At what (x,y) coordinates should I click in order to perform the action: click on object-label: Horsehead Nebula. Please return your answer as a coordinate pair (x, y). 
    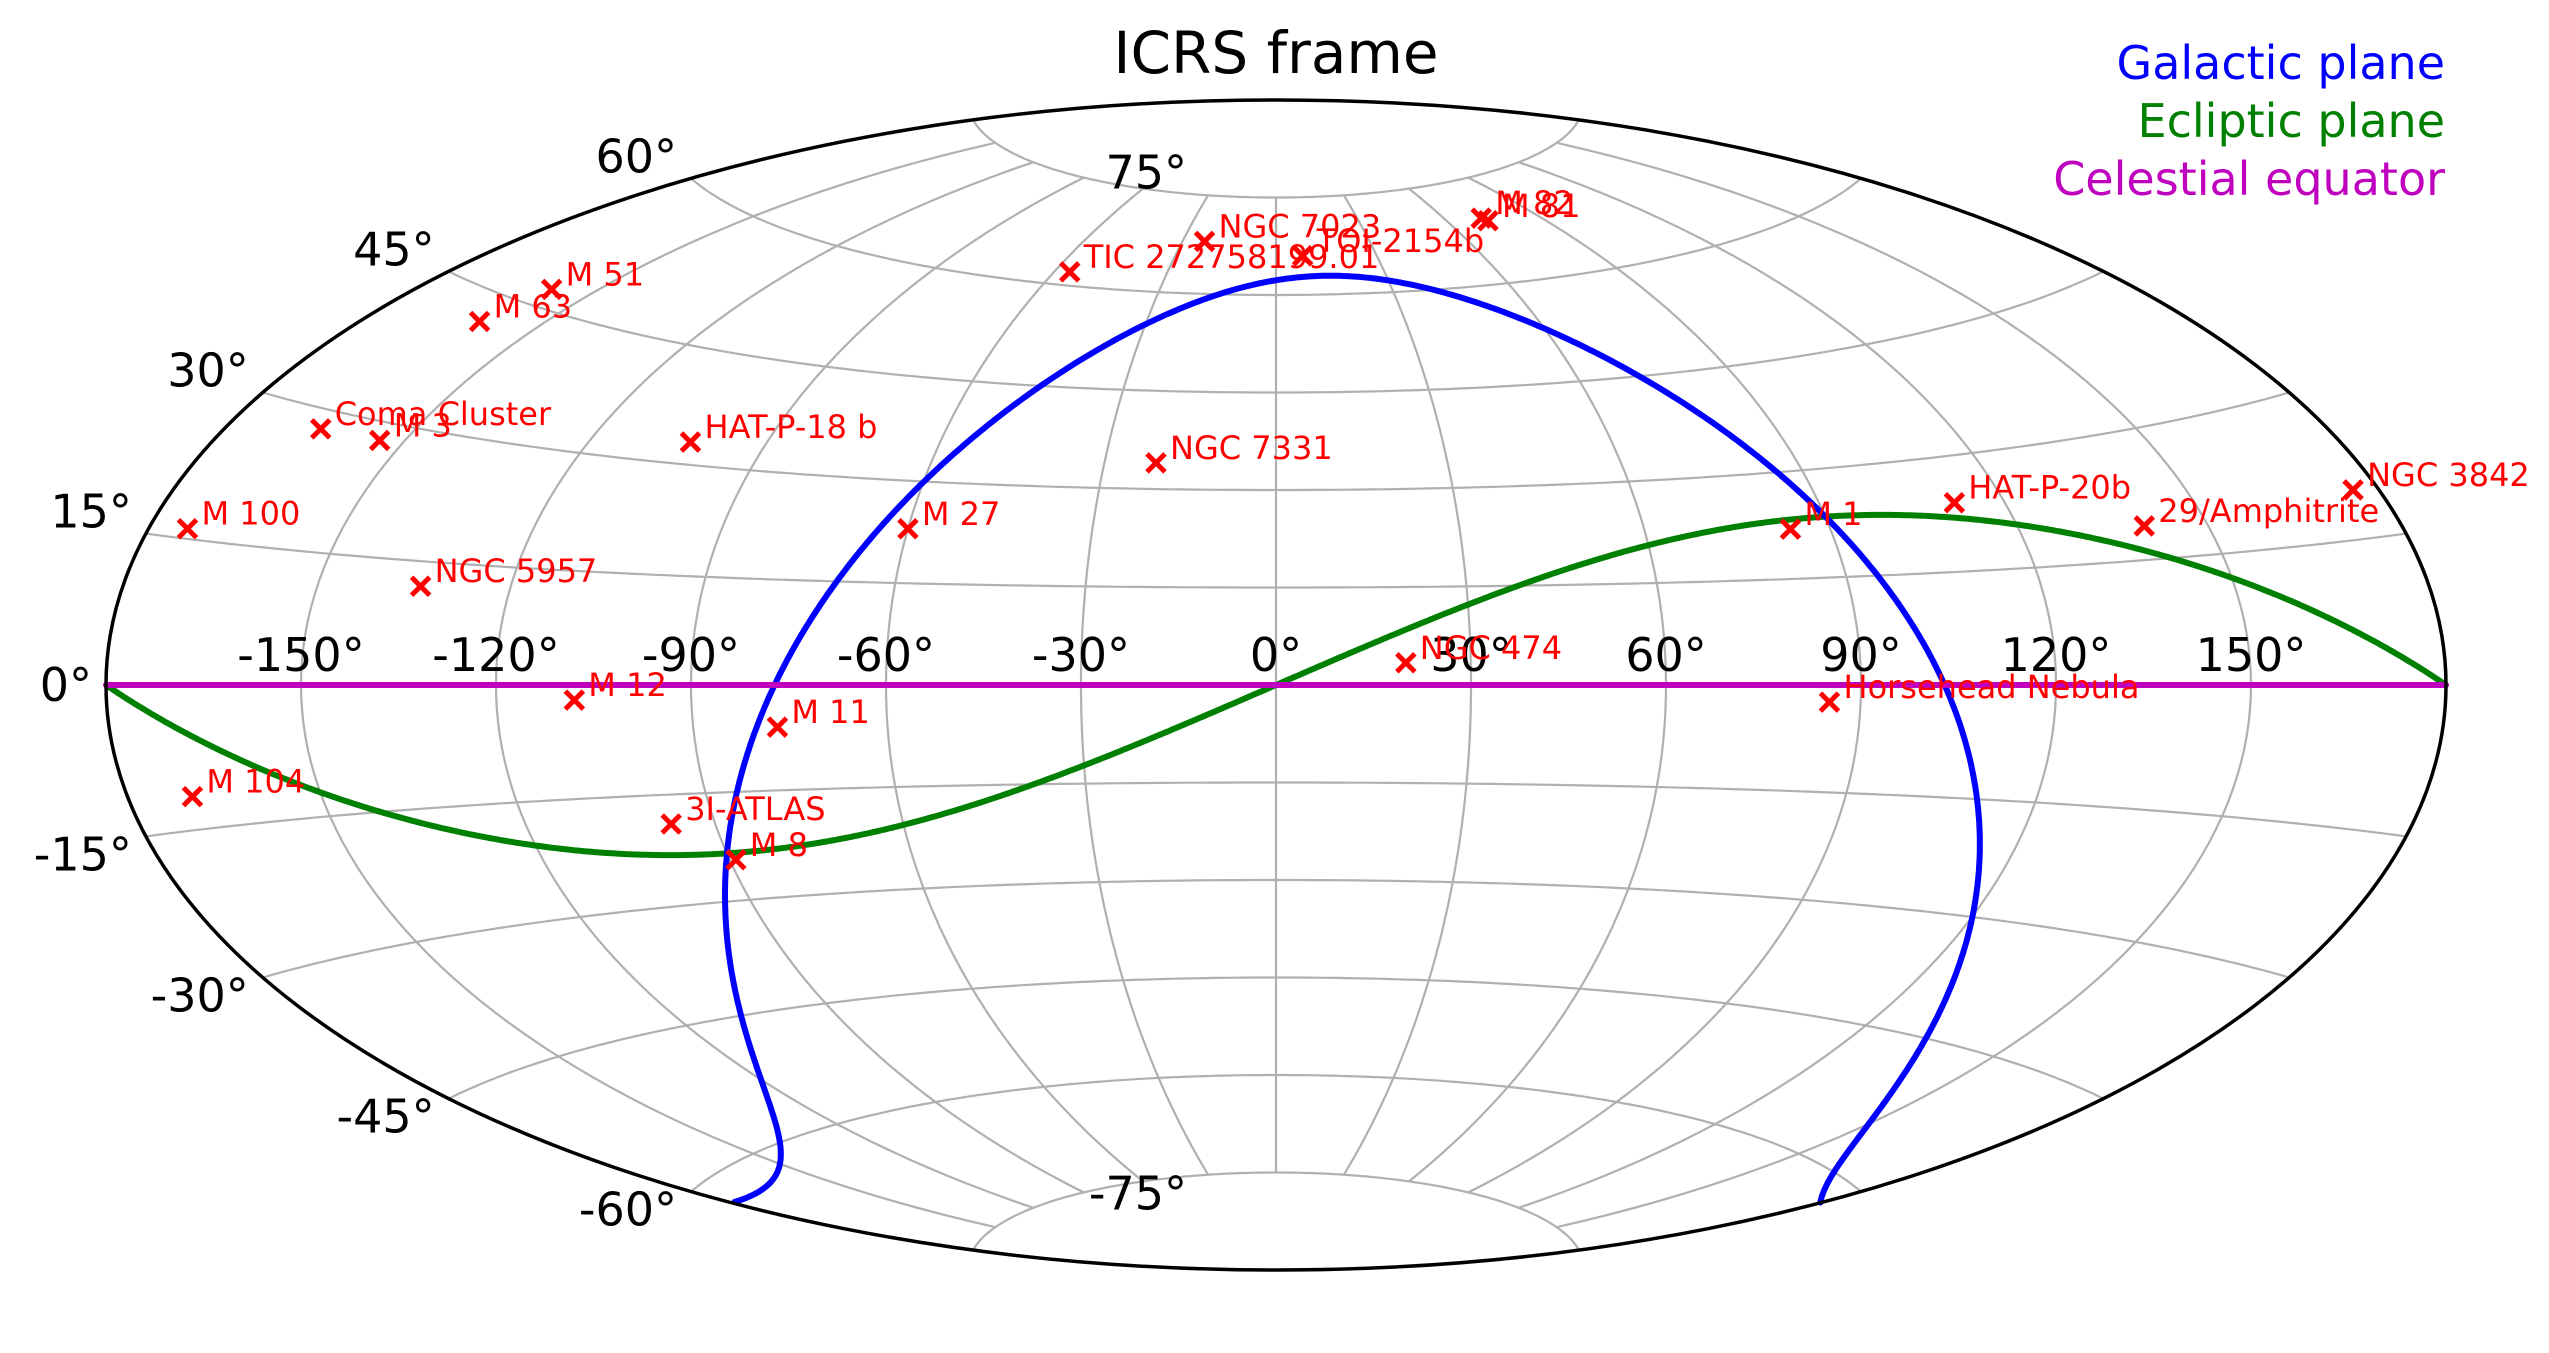
    Looking at the image, I should click on (1992, 687).